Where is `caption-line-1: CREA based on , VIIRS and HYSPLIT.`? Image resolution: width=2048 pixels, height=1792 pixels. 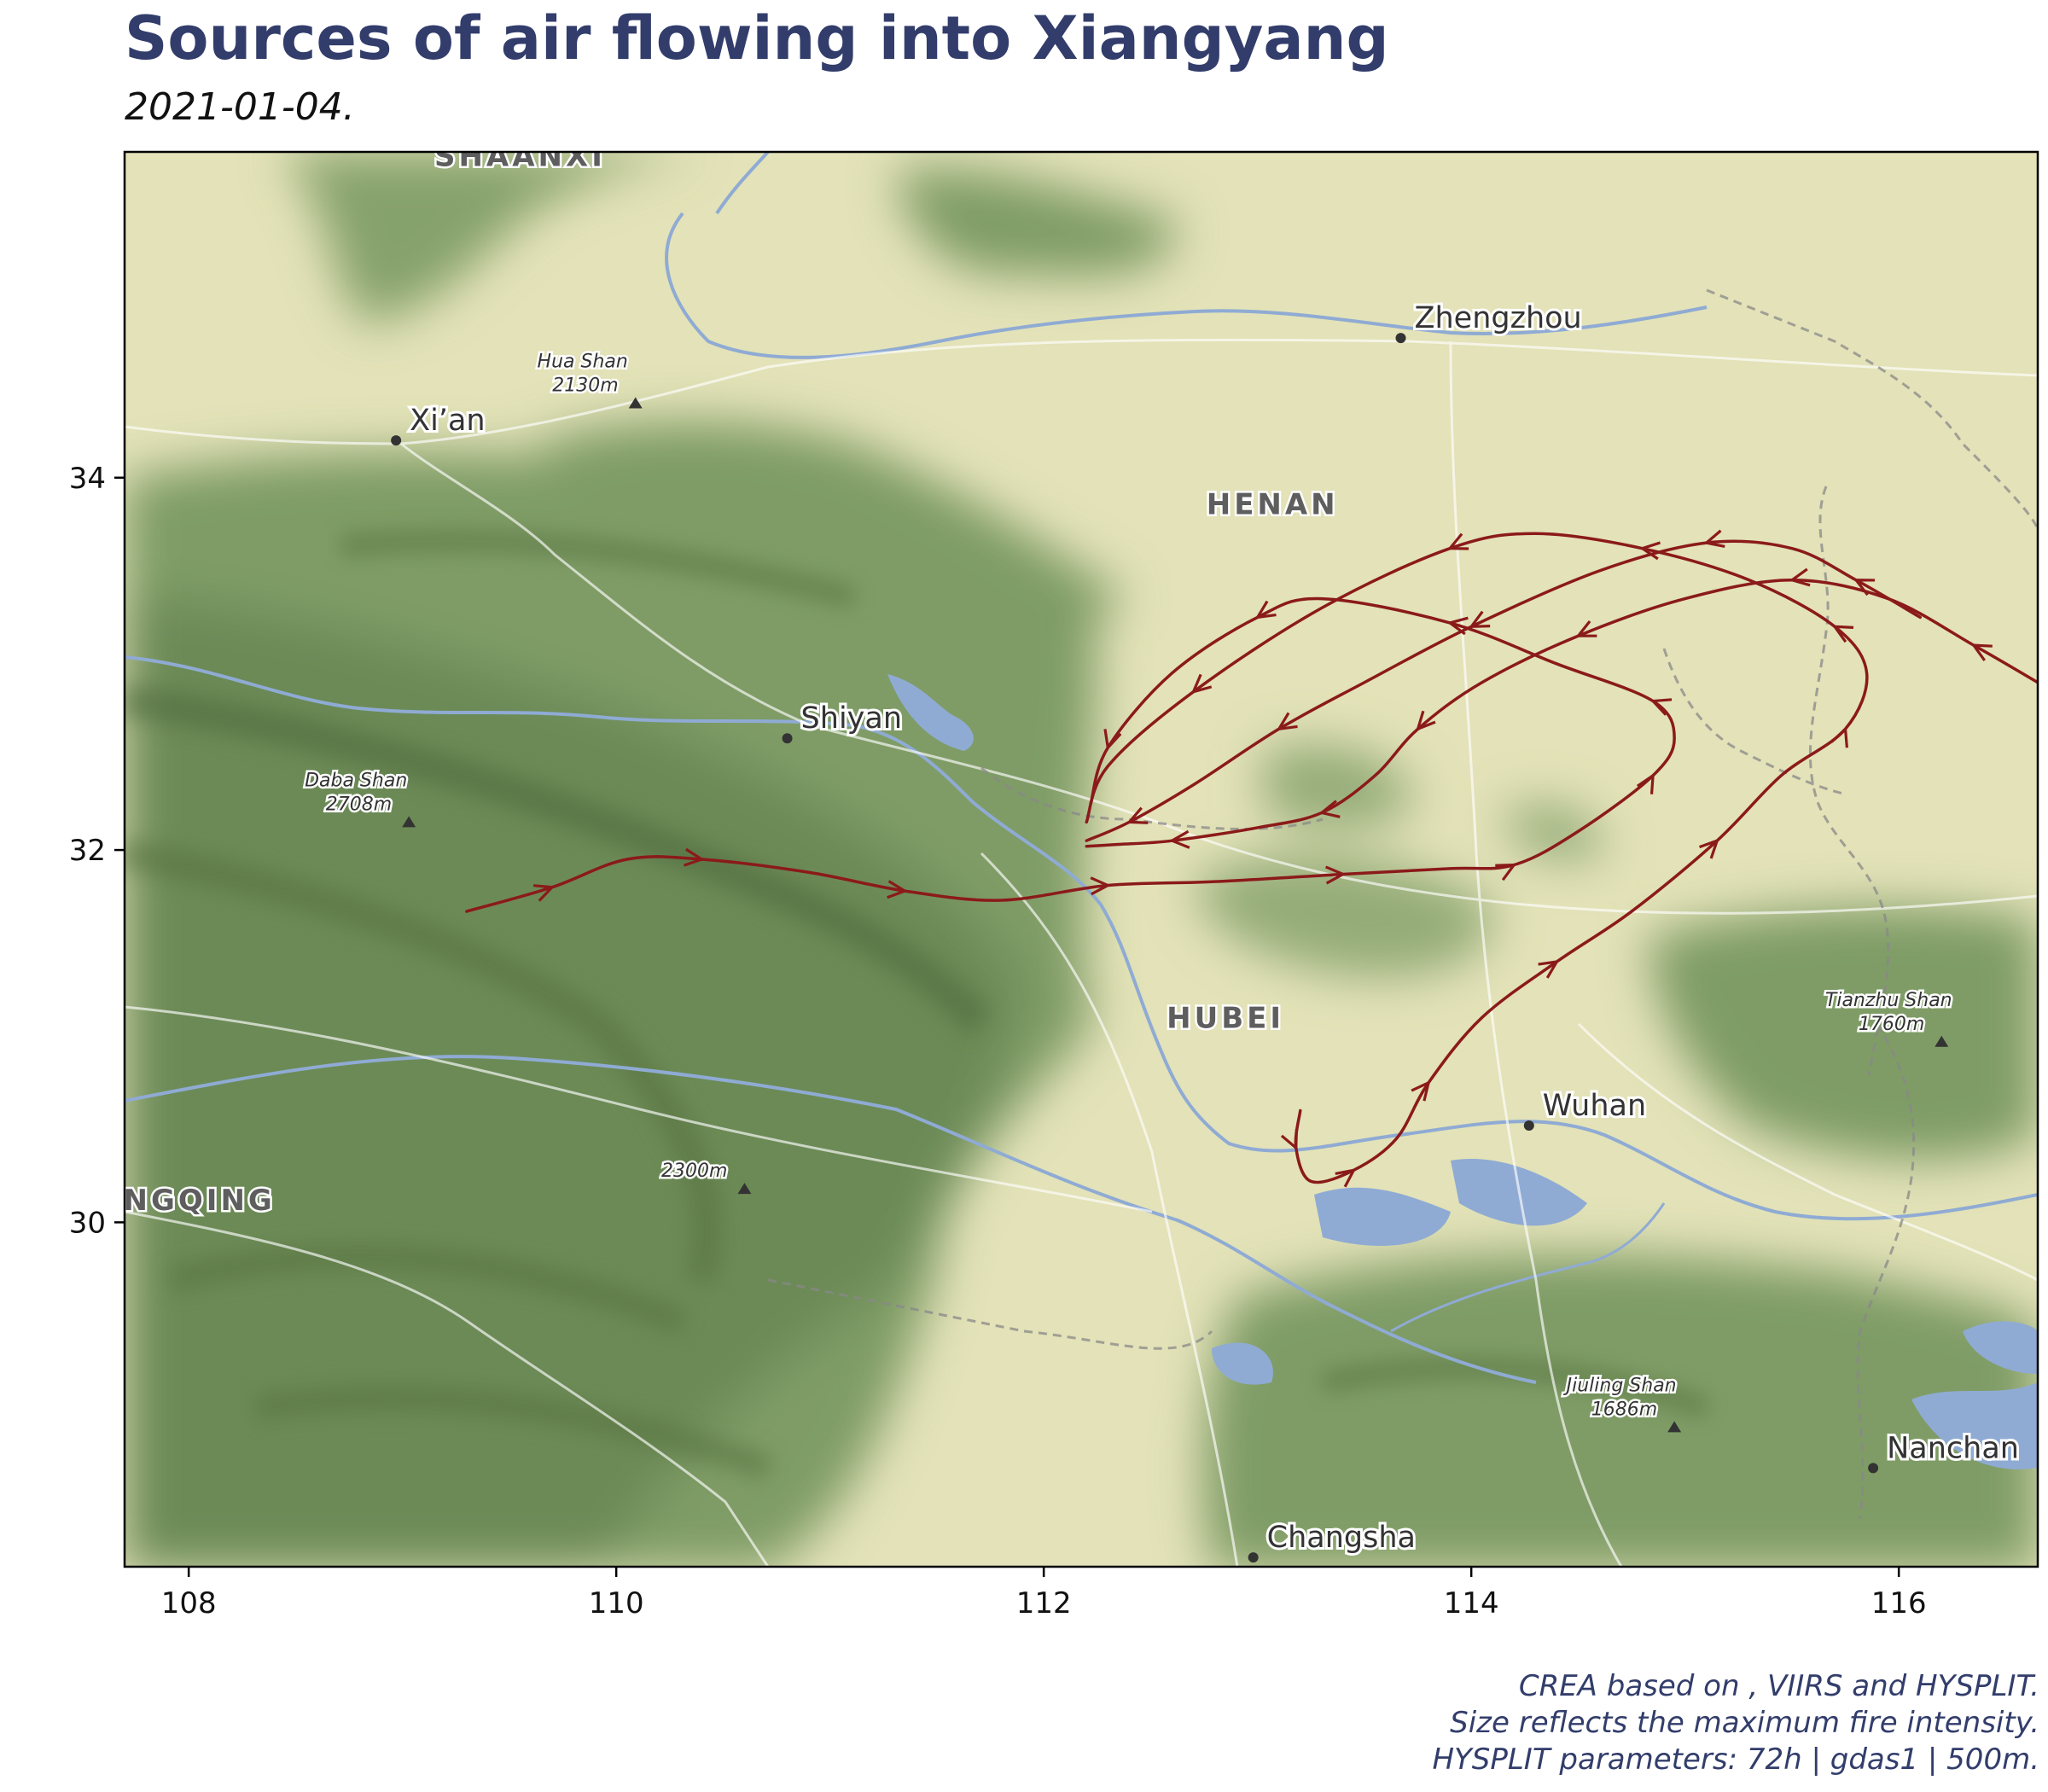 caption-line-1: CREA based on , VIIRS and HYSPLIT. is located at coordinates (1779, 1686).